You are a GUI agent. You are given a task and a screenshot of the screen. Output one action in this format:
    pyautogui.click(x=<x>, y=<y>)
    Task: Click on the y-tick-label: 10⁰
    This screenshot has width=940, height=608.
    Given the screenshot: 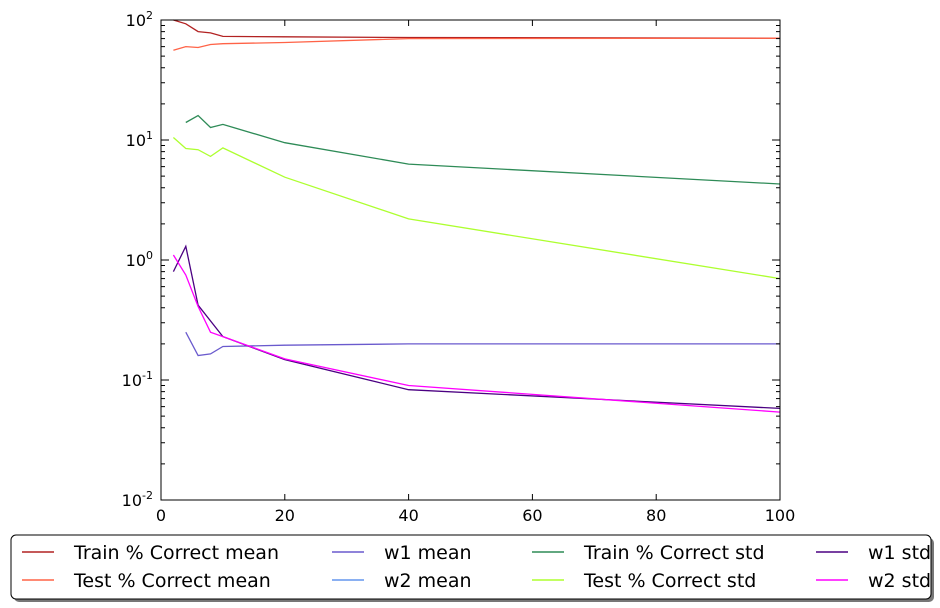 What is the action you would take?
    pyautogui.click(x=139, y=259)
    